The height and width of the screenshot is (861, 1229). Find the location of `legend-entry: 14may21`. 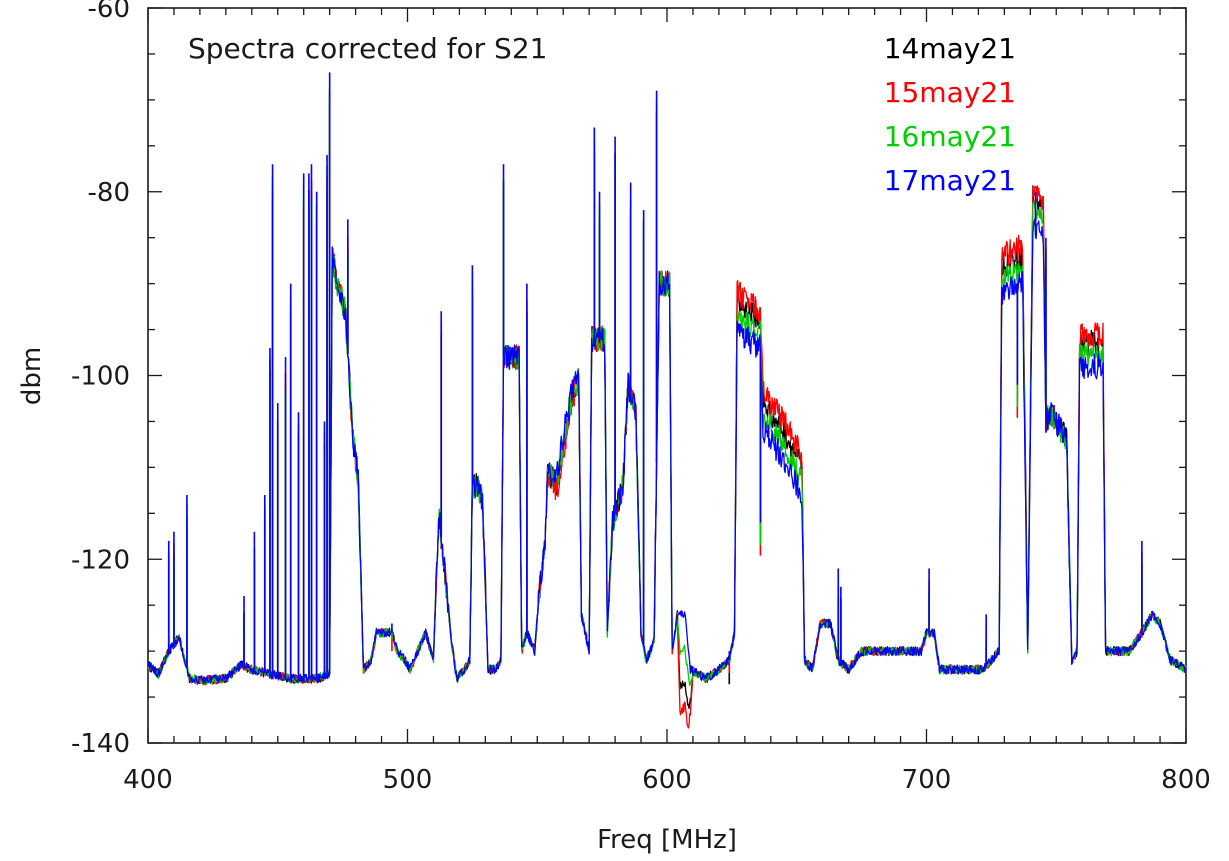

legend-entry: 14may21 is located at coordinates (950, 48).